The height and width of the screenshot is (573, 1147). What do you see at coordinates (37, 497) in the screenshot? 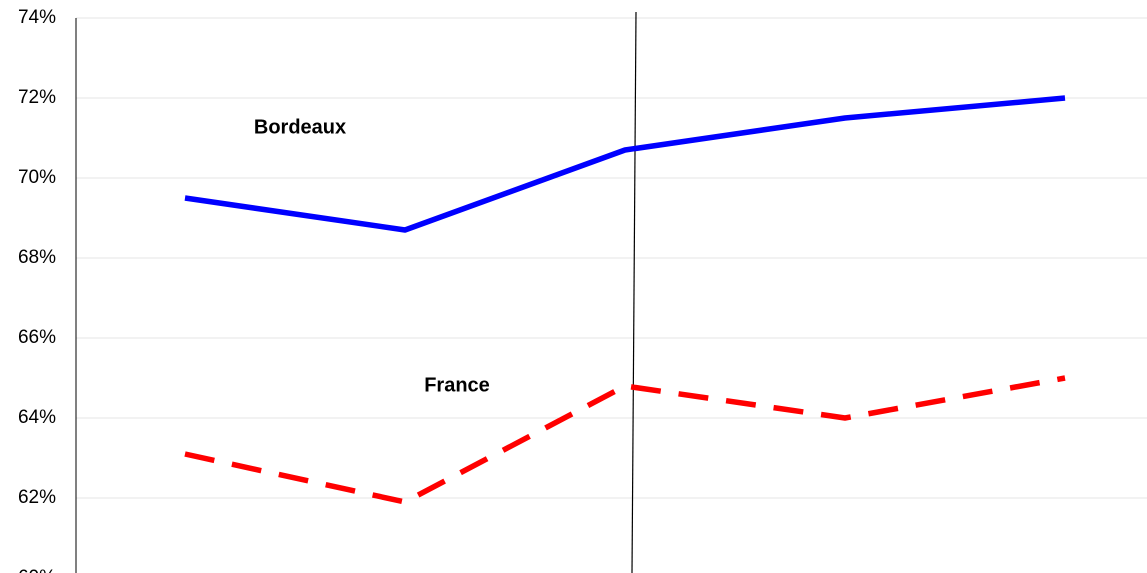
I see `y-tick-label: 62%` at bounding box center [37, 497].